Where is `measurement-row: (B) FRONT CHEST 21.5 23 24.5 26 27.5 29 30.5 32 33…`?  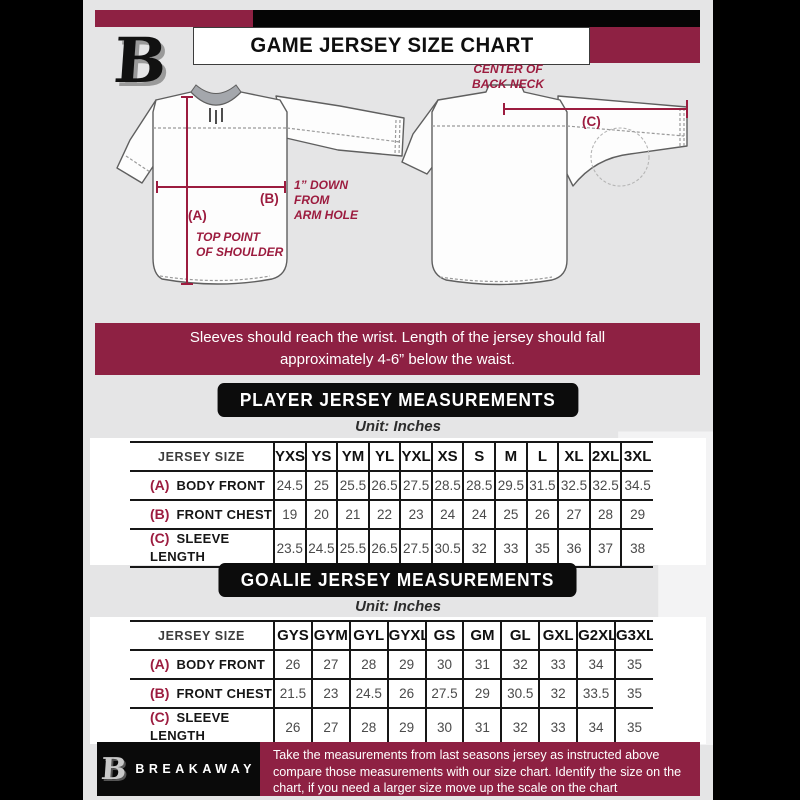
measurement-row: (B) FRONT CHEST 21.5 23 24.5 26 27.5 29 30.5 32 33… is located at coordinates (391, 693).